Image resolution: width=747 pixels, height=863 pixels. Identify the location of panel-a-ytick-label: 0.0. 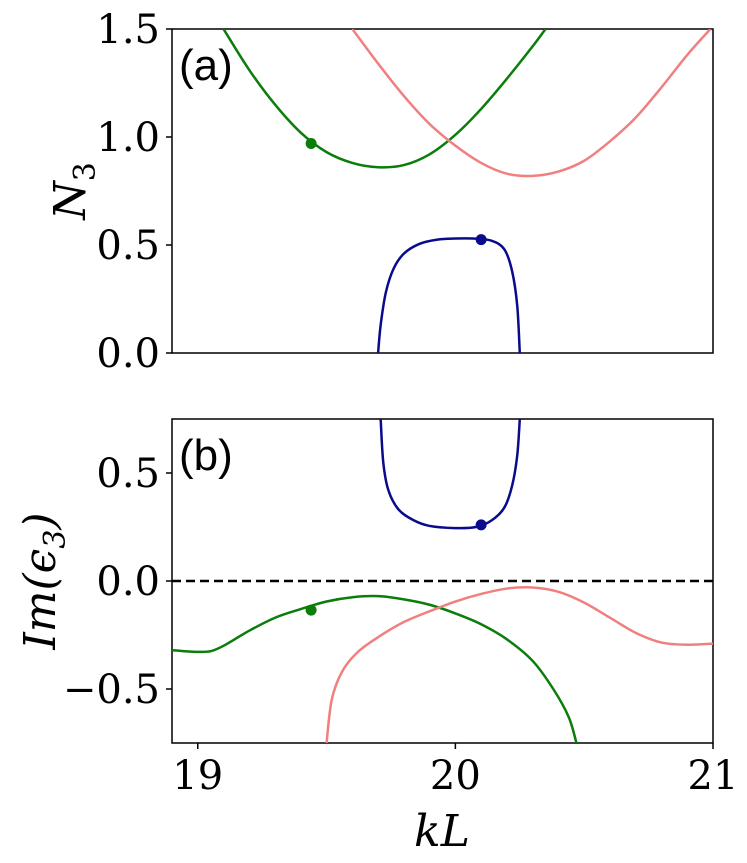
(128, 354).